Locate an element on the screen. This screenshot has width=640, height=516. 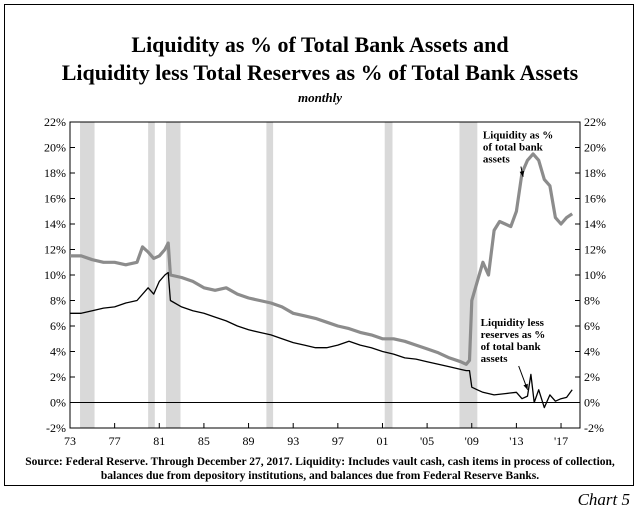
y-tick-label-left: 0% is located at coordinates (58, 403).